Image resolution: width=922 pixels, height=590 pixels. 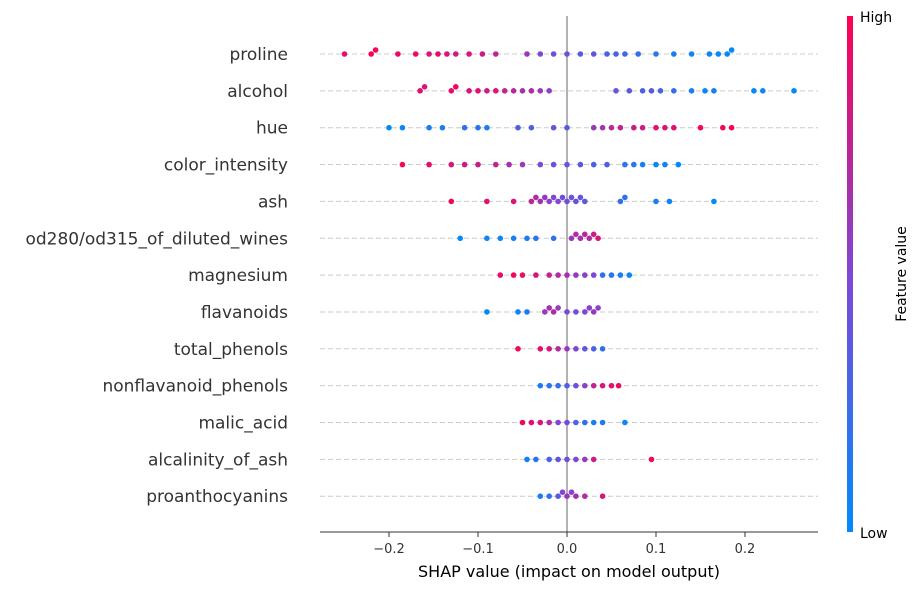 I want to click on colorbar-high-label: High, so click(x=876, y=18).